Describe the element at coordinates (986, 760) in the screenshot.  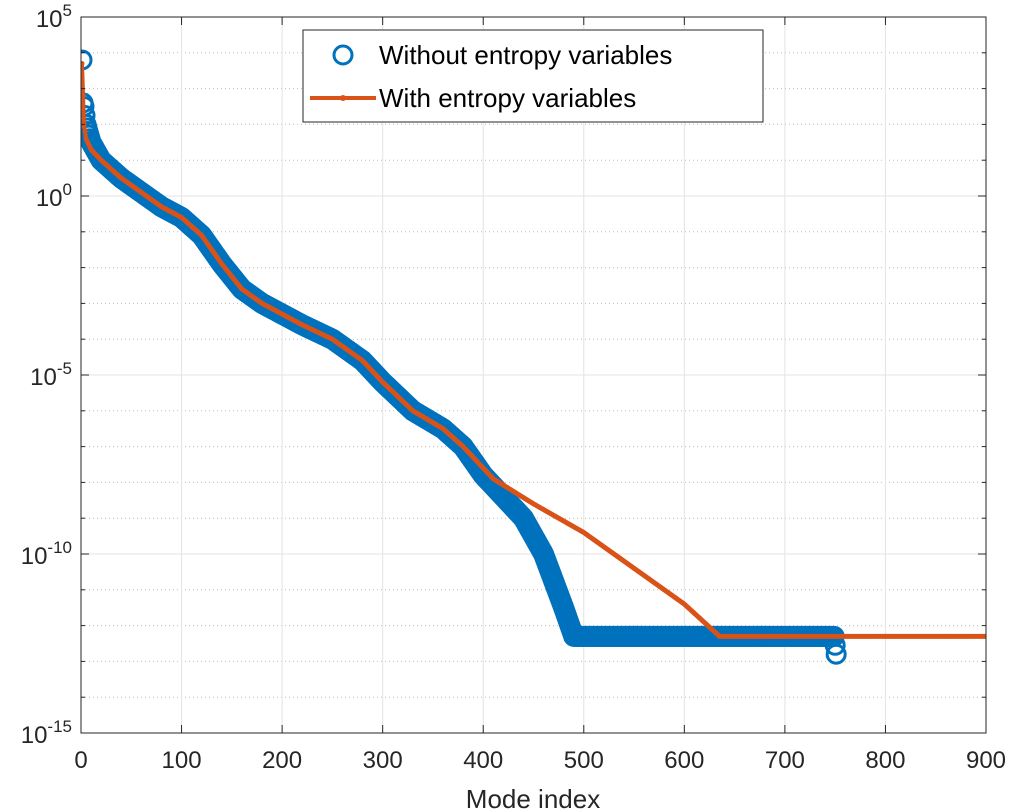
I see `x-tick-label: 900` at that location.